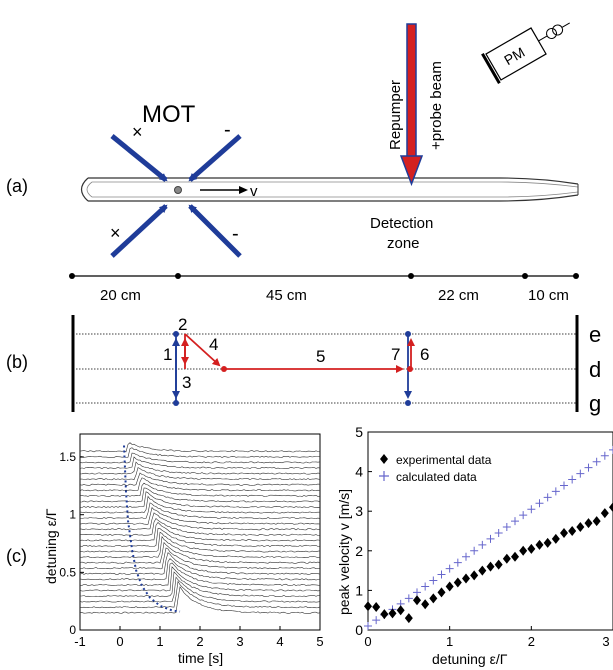 The height and width of the screenshot is (670, 613). What do you see at coordinates (359, 472) in the screenshot?
I see `y-tick-label: 4` at bounding box center [359, 472].